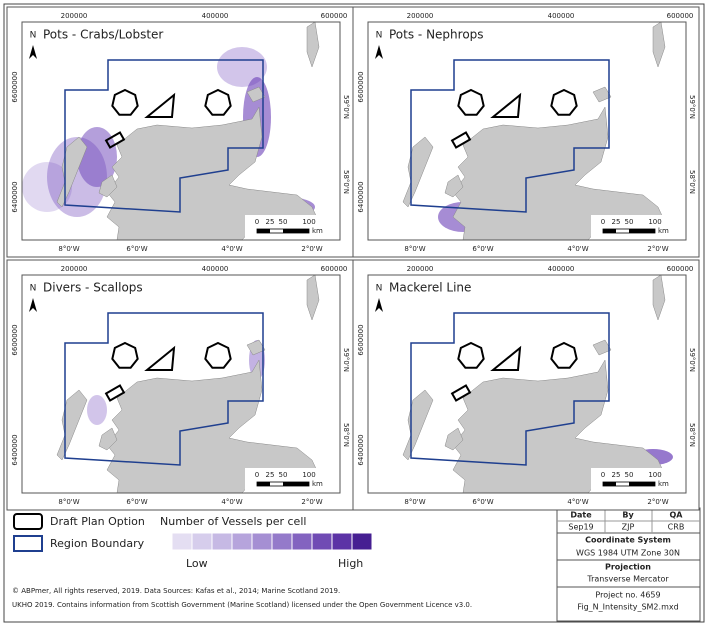 The height and width of the screenshot is (630, 709). What do you see at coordinates (197, 563) in the screenshot?
I see `legend-low: Low` at bounding box center [197, 563].